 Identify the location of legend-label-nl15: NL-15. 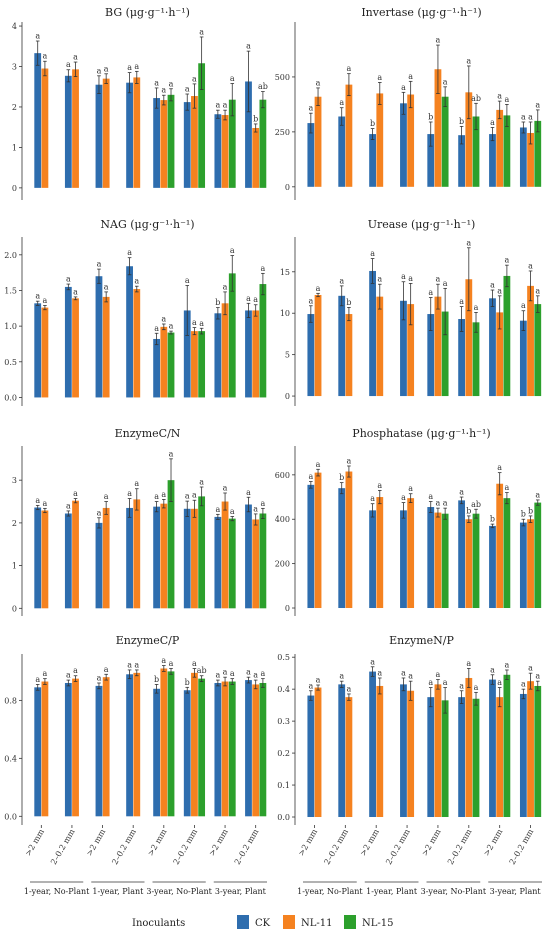
(378, 923).